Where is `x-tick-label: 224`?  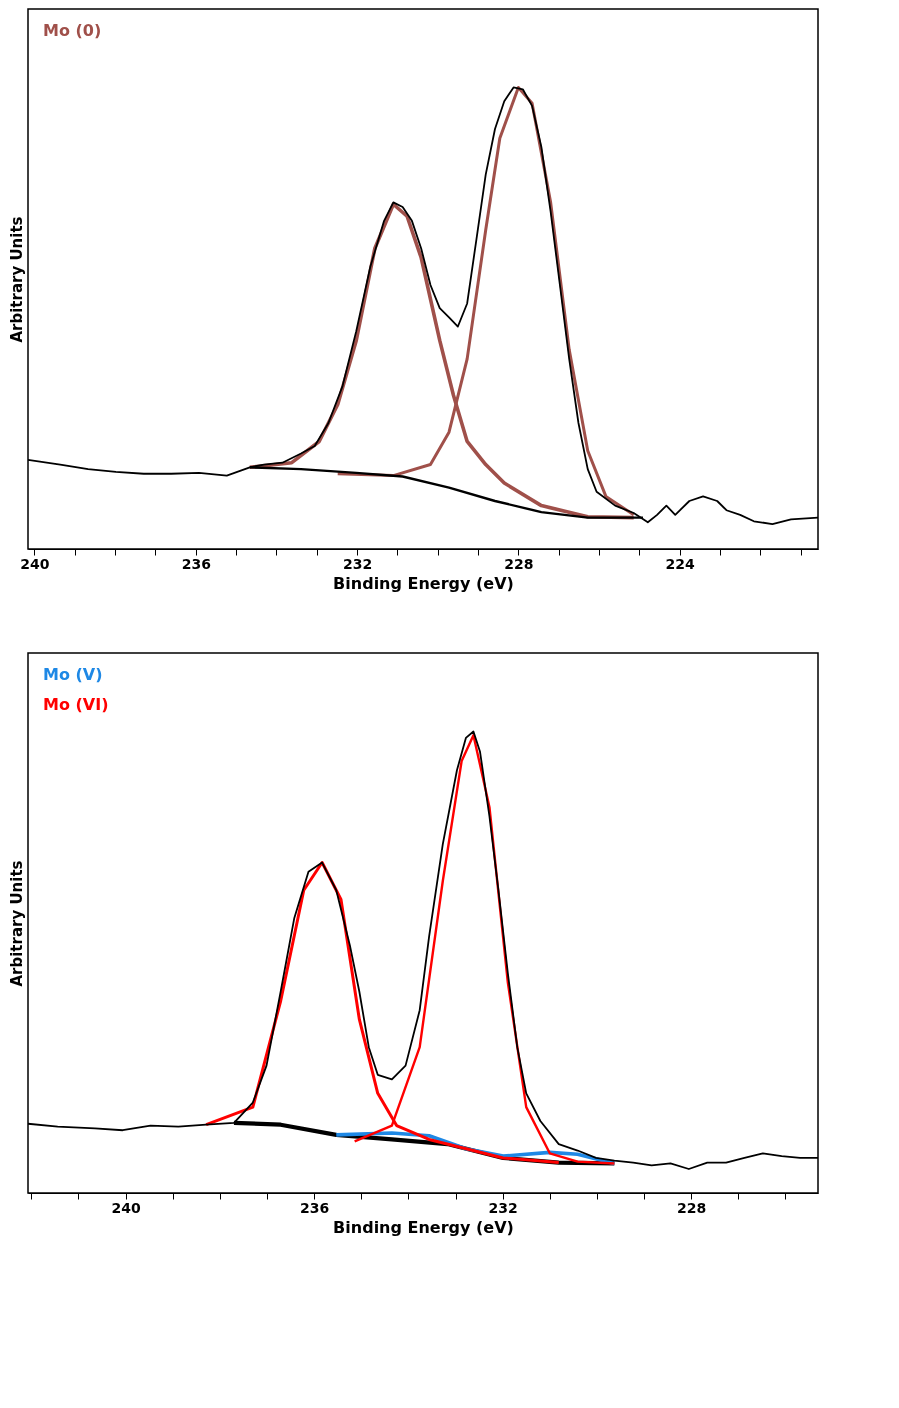 x-tick-label: 224 is located at coordinates (680, 563).